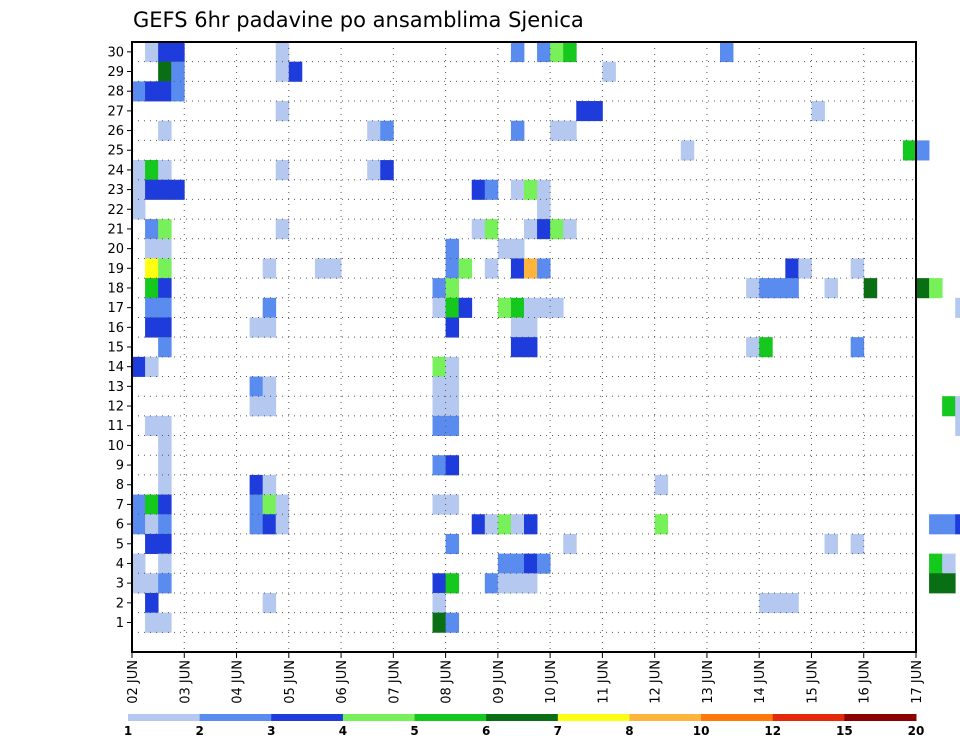 The height and width of the screenshot is (742, 960). What do you see at coordinates (120, 584) in the screenshot?
I see `y-tick-label: 3` at bounding box center [120, 584].